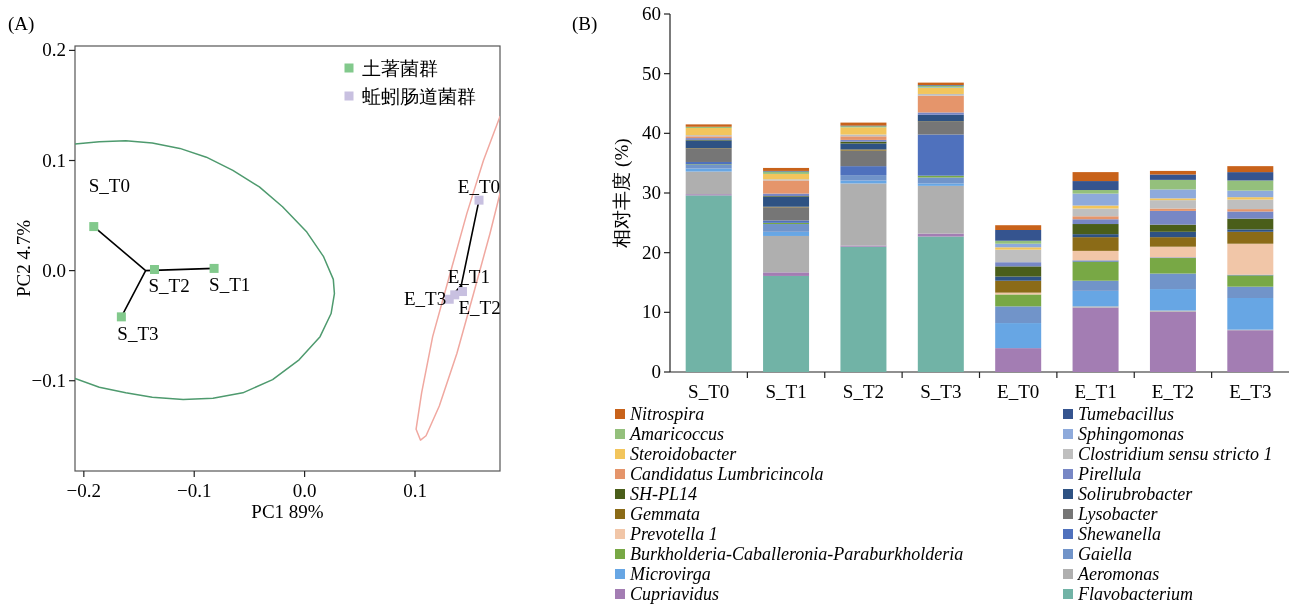  What do you see at coordinates (651, 252) in the screenshot?
I see `y-tick-label: 20` at bounding box center [651, 252].